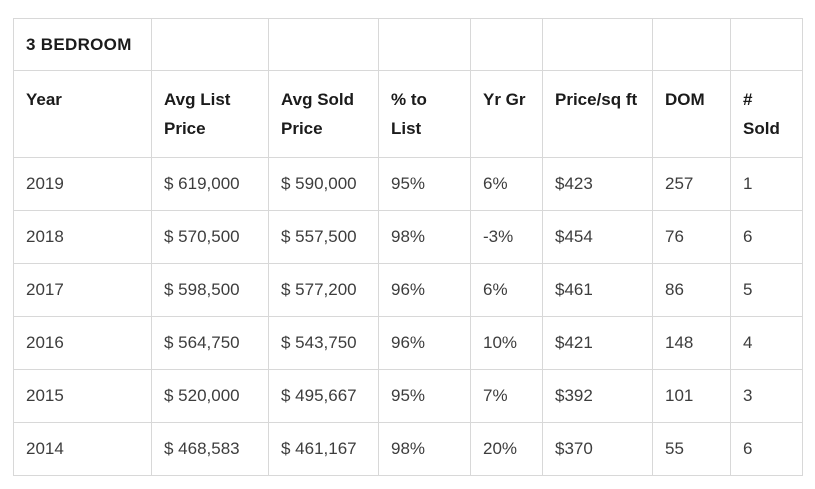 The width and height of the screenshot is (815, 489). I want to click on cell-price-per-sqft: $423, so click(597, 184).